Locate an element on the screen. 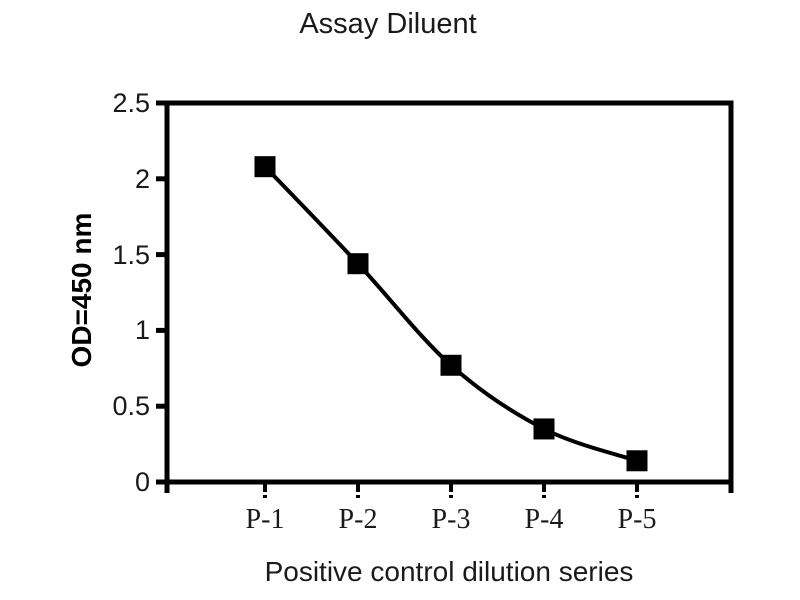  x-axis-title: Positive control dilution series is located at coordinates (449, 571).